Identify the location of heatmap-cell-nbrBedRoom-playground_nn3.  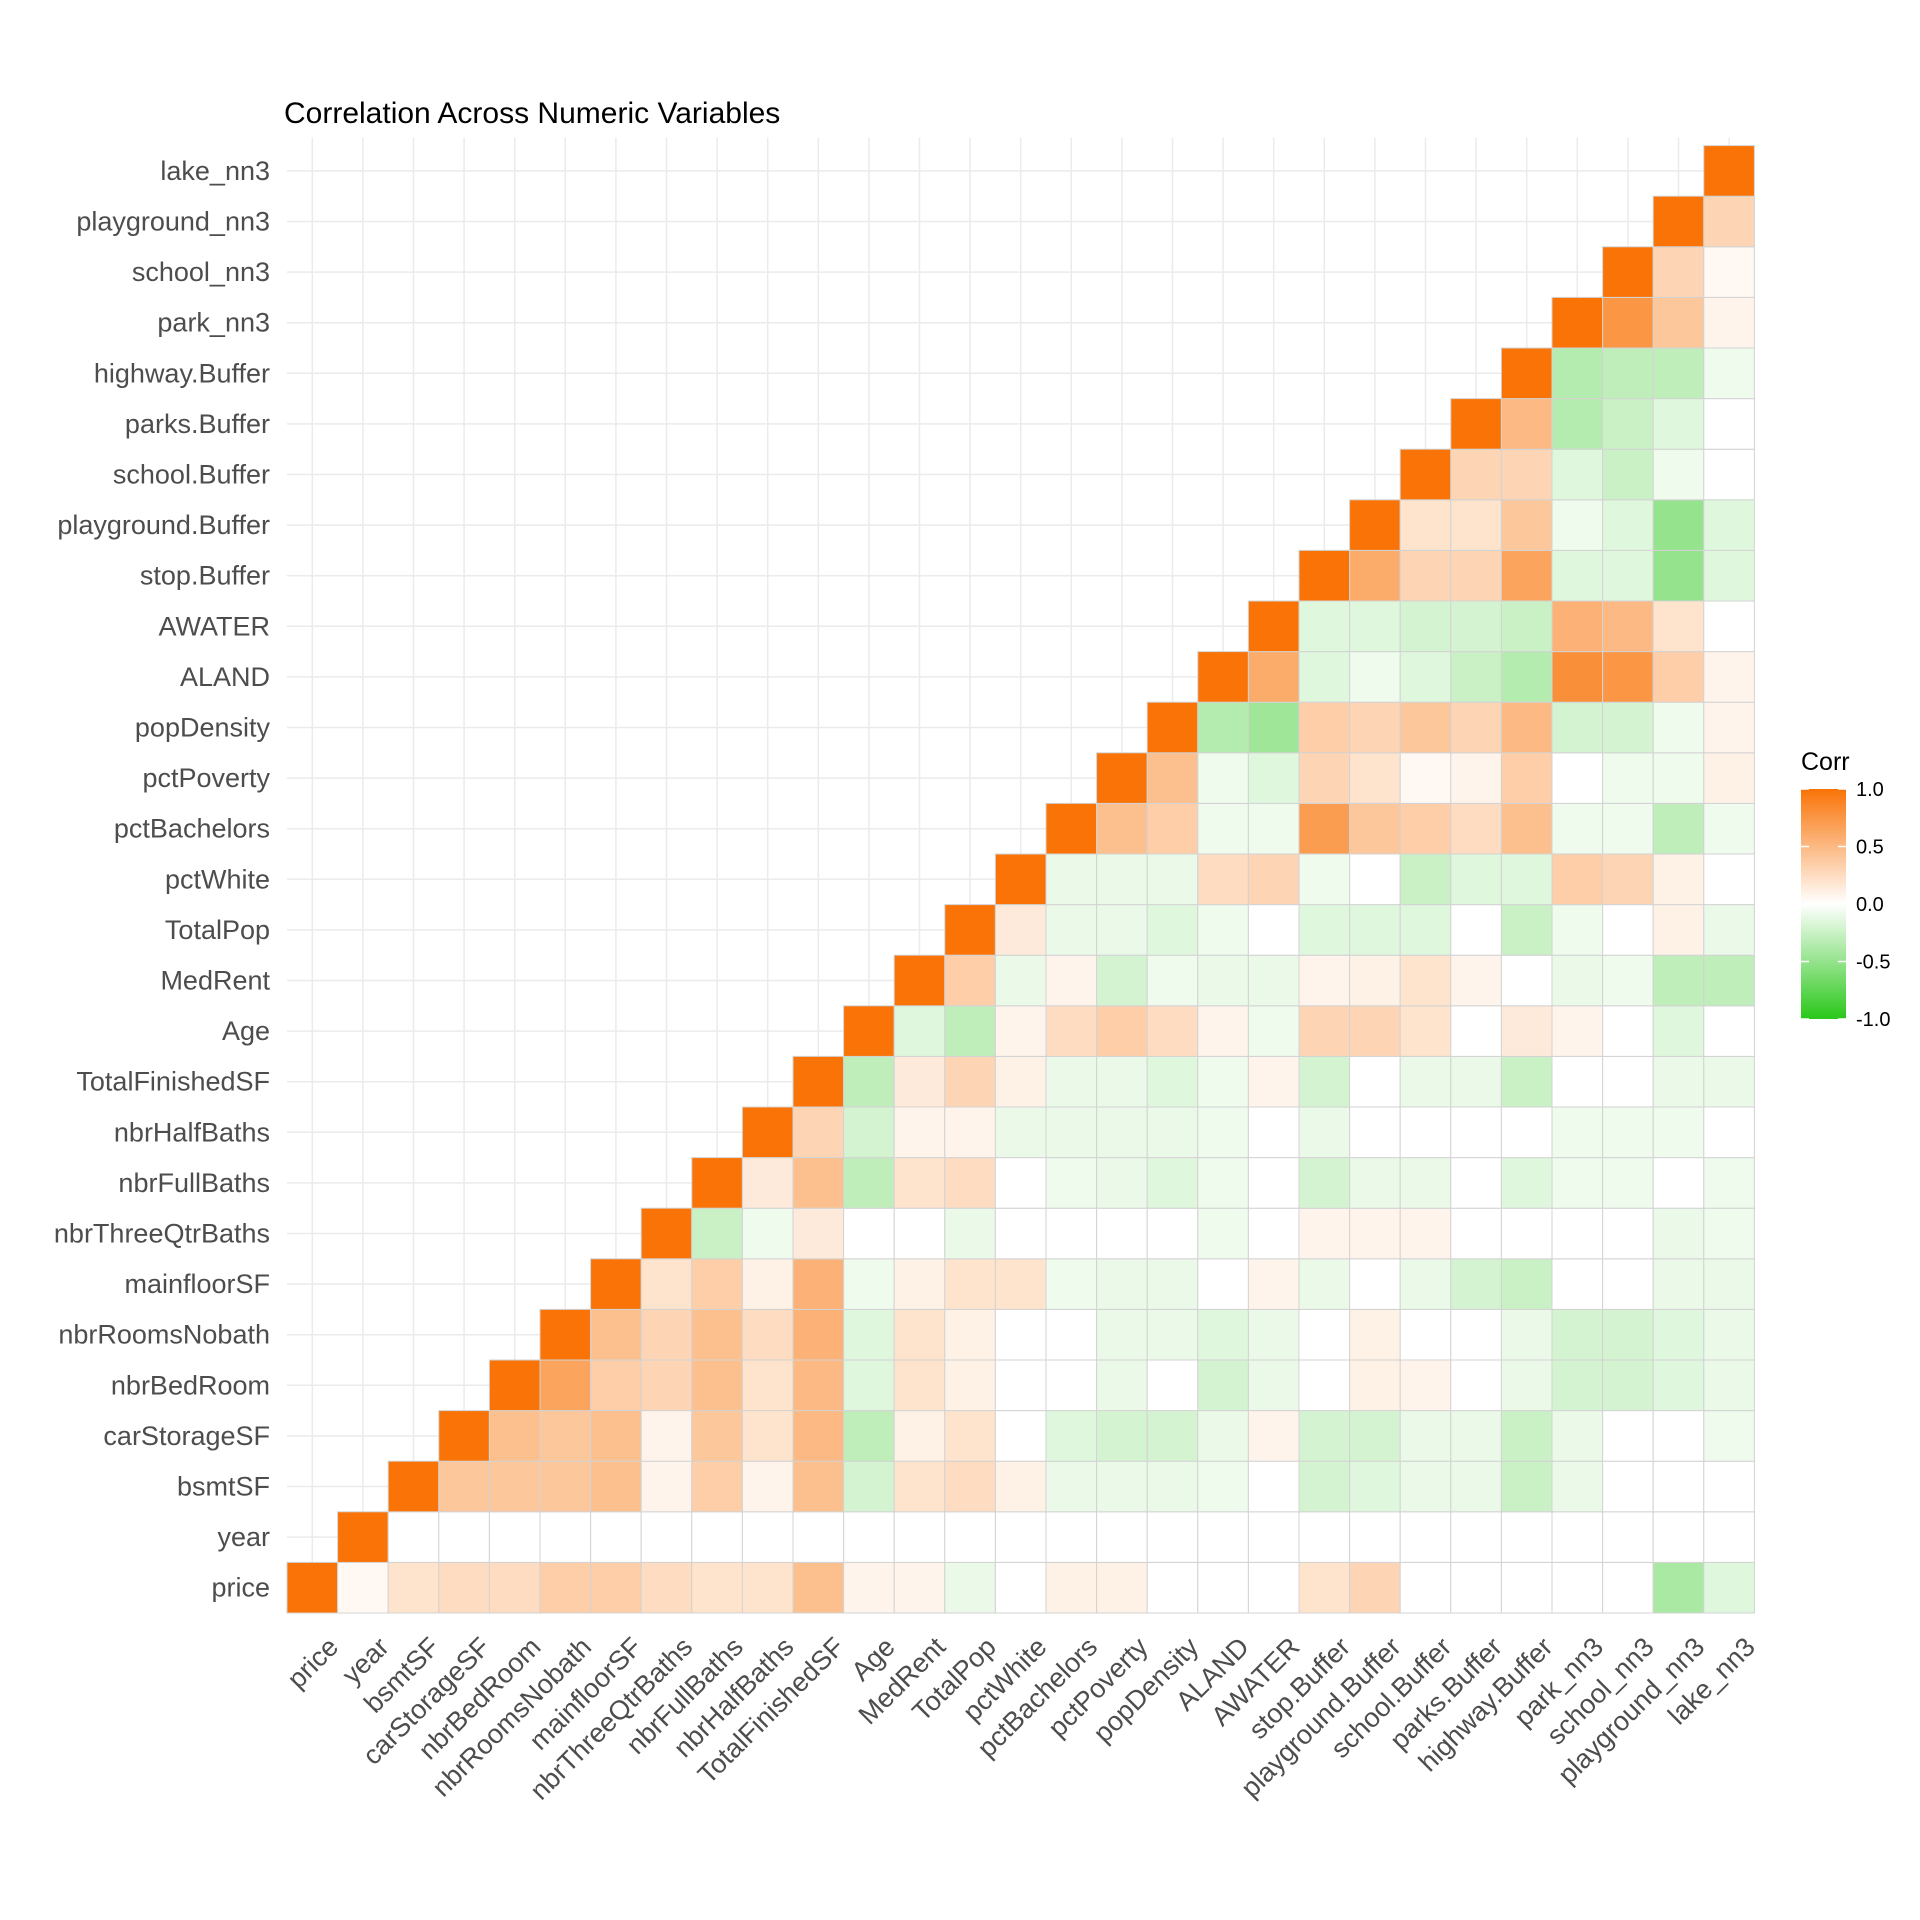
(1678, 1385).